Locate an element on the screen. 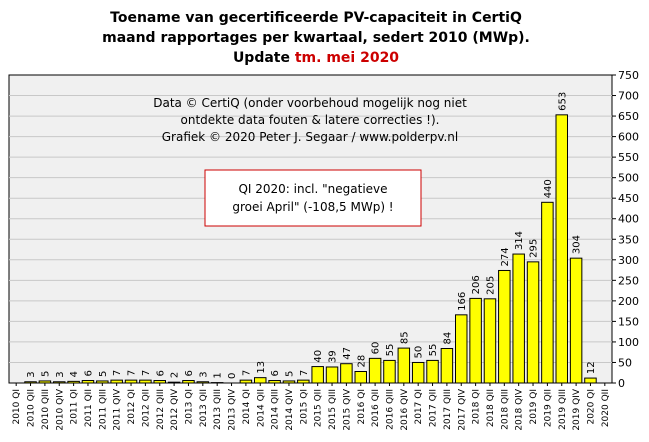  x-tick-label: 2017 QI is located at coordinates (419, 407).